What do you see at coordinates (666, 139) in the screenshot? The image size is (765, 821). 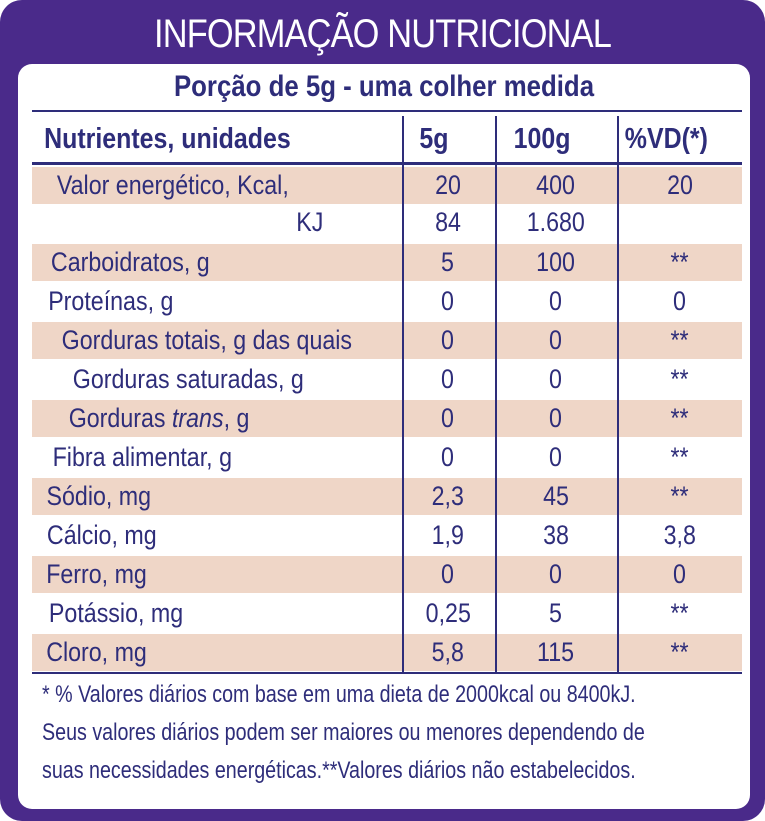 I see `header-daily-value: %VD(*)` at bounding box center [666, 139].